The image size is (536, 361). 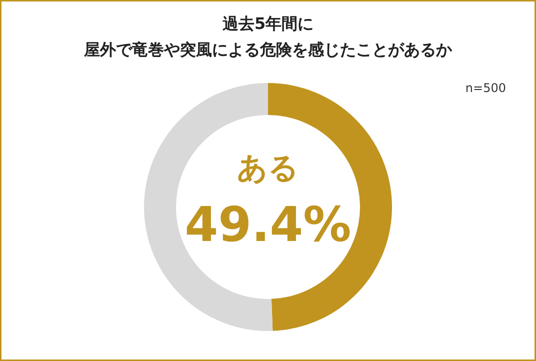 What do you see at coordinates (268, 225) in the screenshot?
I see `data-label: 49.4%` at bounding box center [268, 225].